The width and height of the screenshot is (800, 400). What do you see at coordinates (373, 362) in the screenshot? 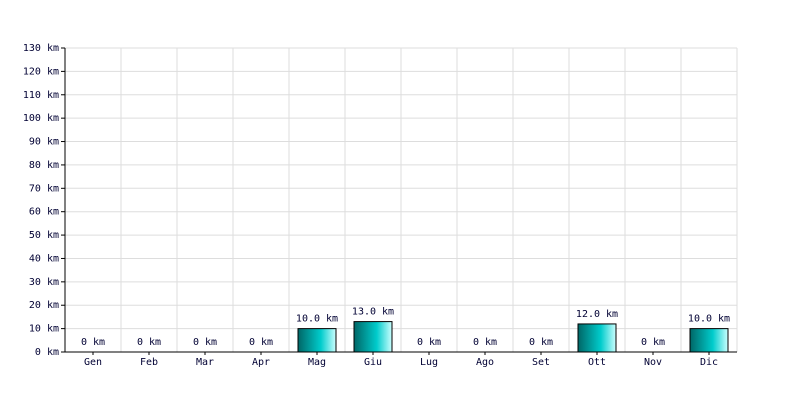
I see `x-tick-label: Giu` at bounding box center [373, 362].